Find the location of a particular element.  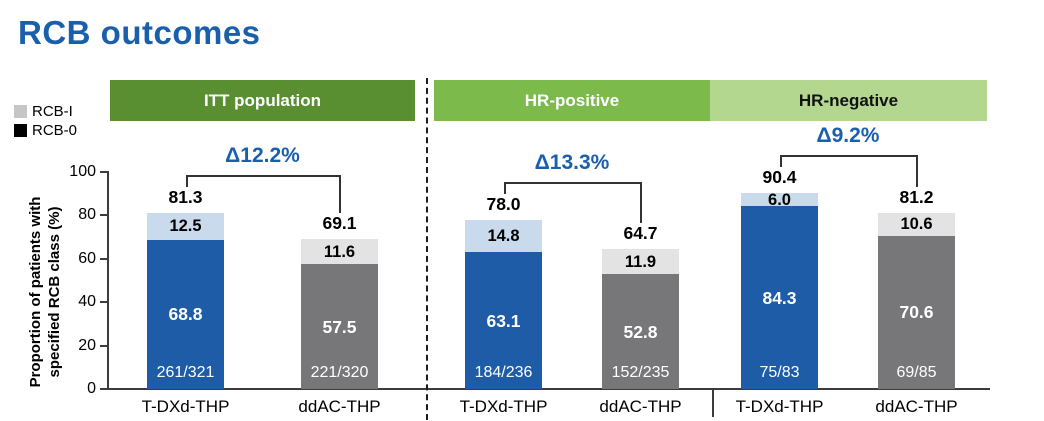

y-axis-tick-label: 20 is located at coordinates (87, 345).